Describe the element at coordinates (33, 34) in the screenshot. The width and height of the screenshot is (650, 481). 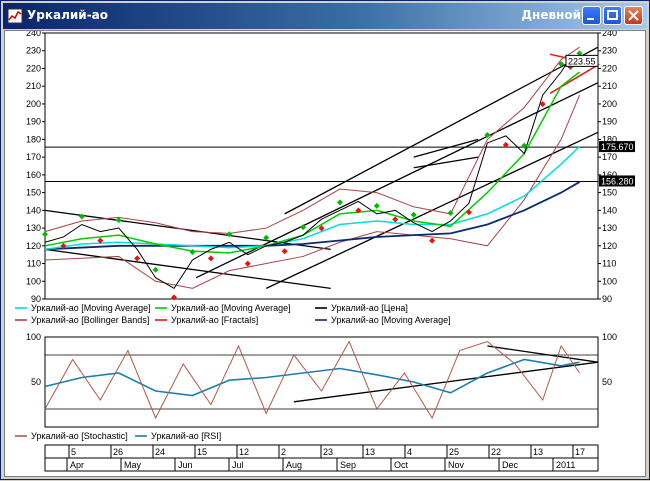
I see `price-ytick-label-left: 240` at that location.